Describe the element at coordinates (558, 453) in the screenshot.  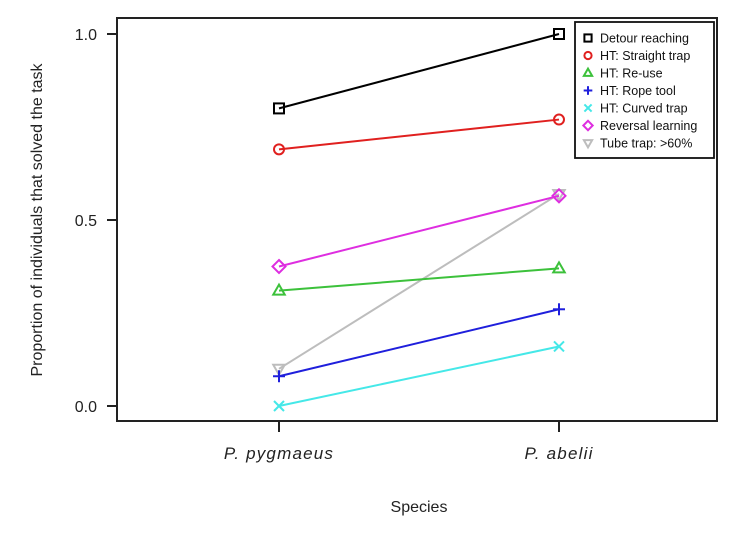
I see `x-tick-label: P. abelii` at that location.